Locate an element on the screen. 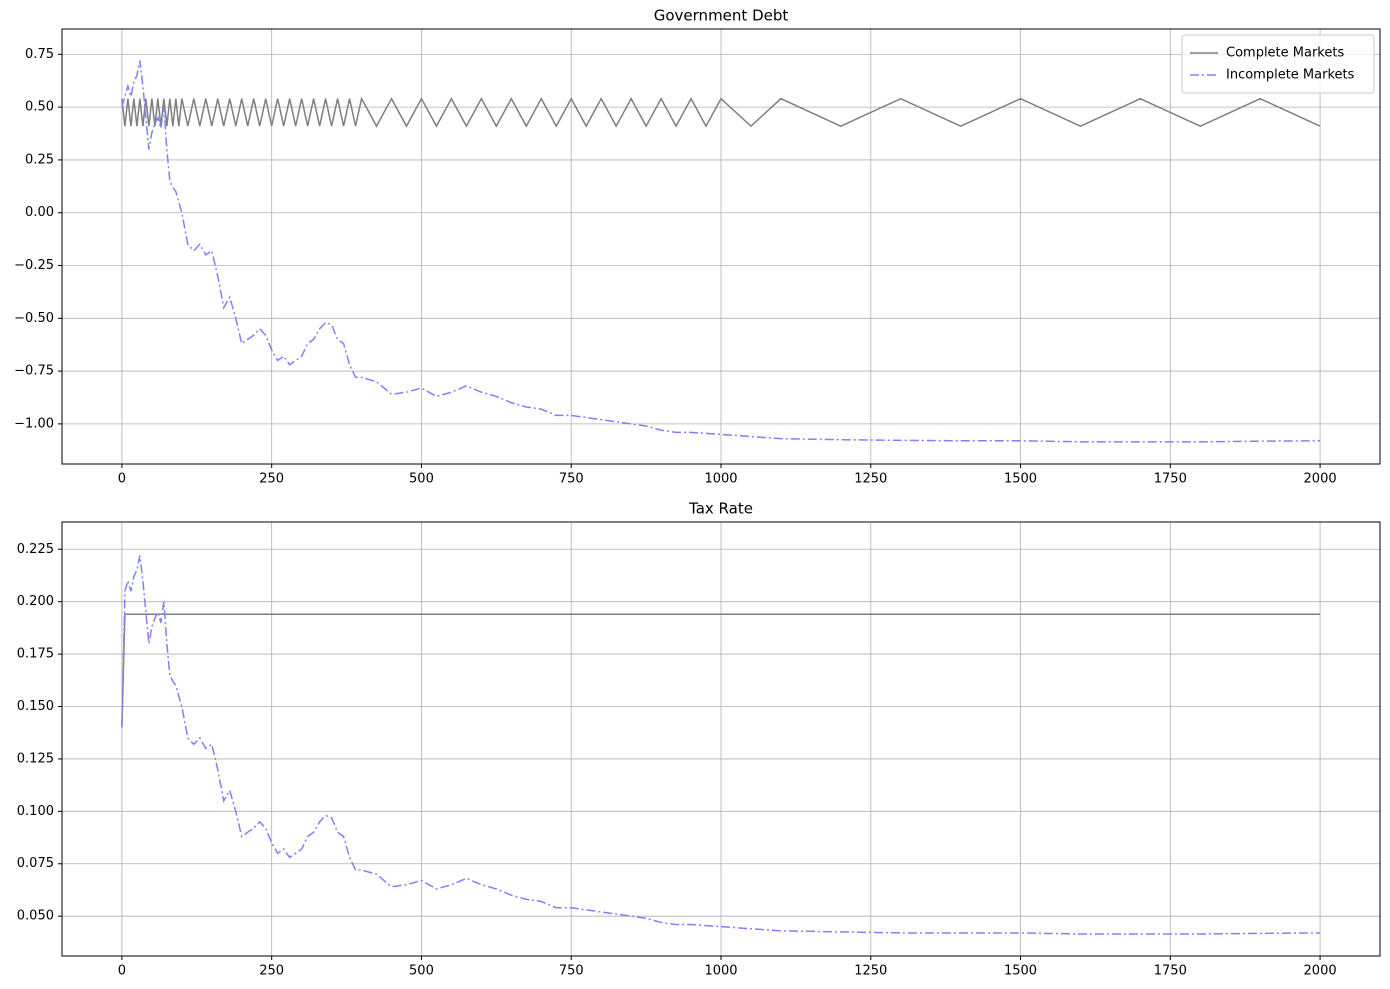 This screenshot has height=989, width=1390. y-tick-label: 0.225 is located at coordinates (35, 549).